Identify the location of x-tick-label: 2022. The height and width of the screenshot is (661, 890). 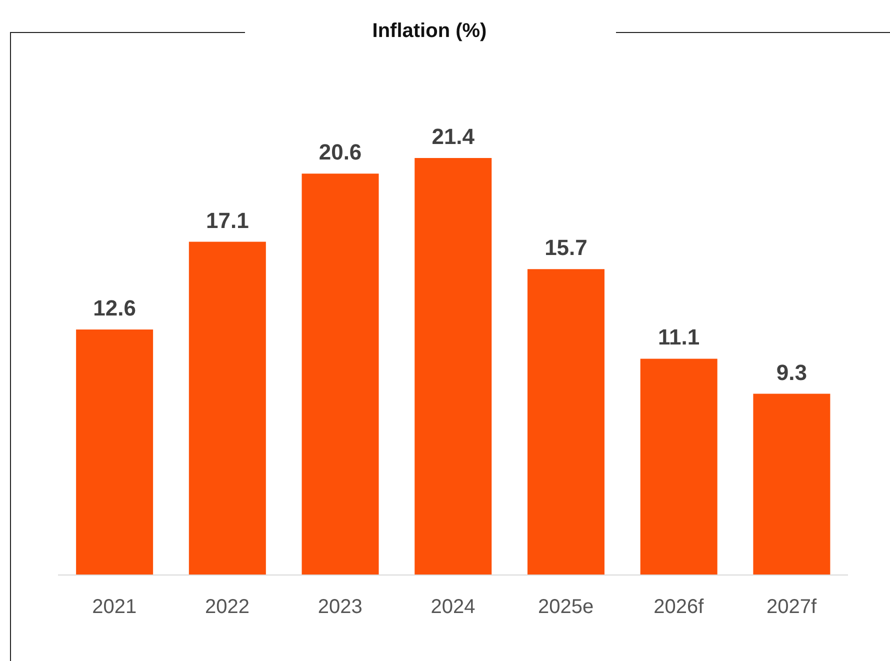
(227, 607).